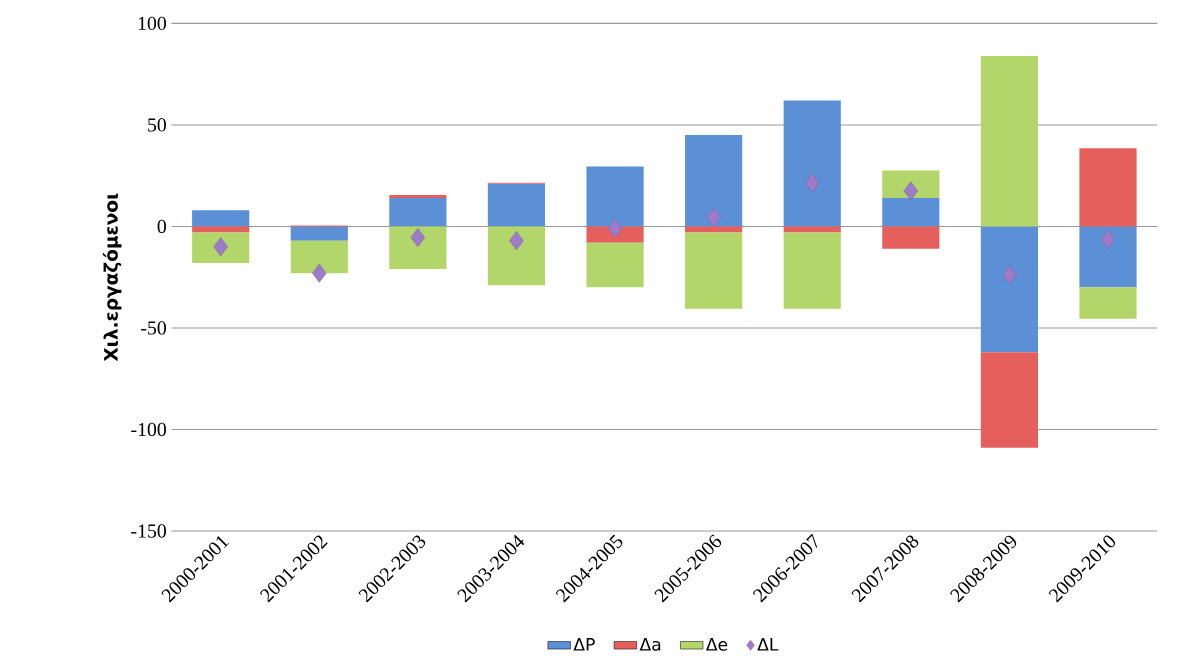  I want to click on y-tick-label: -50, so click(153, 328).